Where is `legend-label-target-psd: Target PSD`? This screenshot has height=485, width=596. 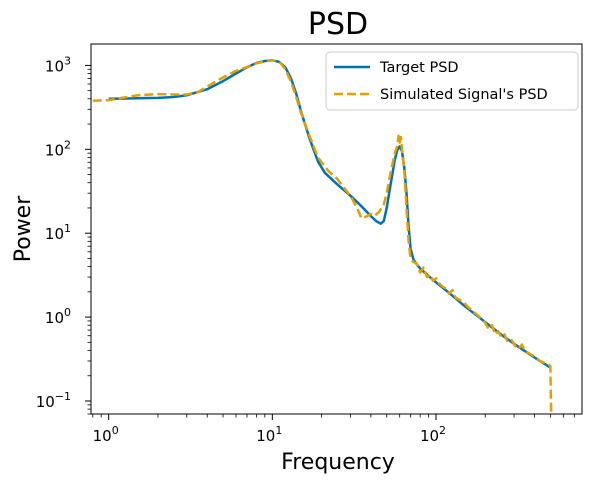 legend-label-target-psd: Target PSD is located at coordinates (419, 68).